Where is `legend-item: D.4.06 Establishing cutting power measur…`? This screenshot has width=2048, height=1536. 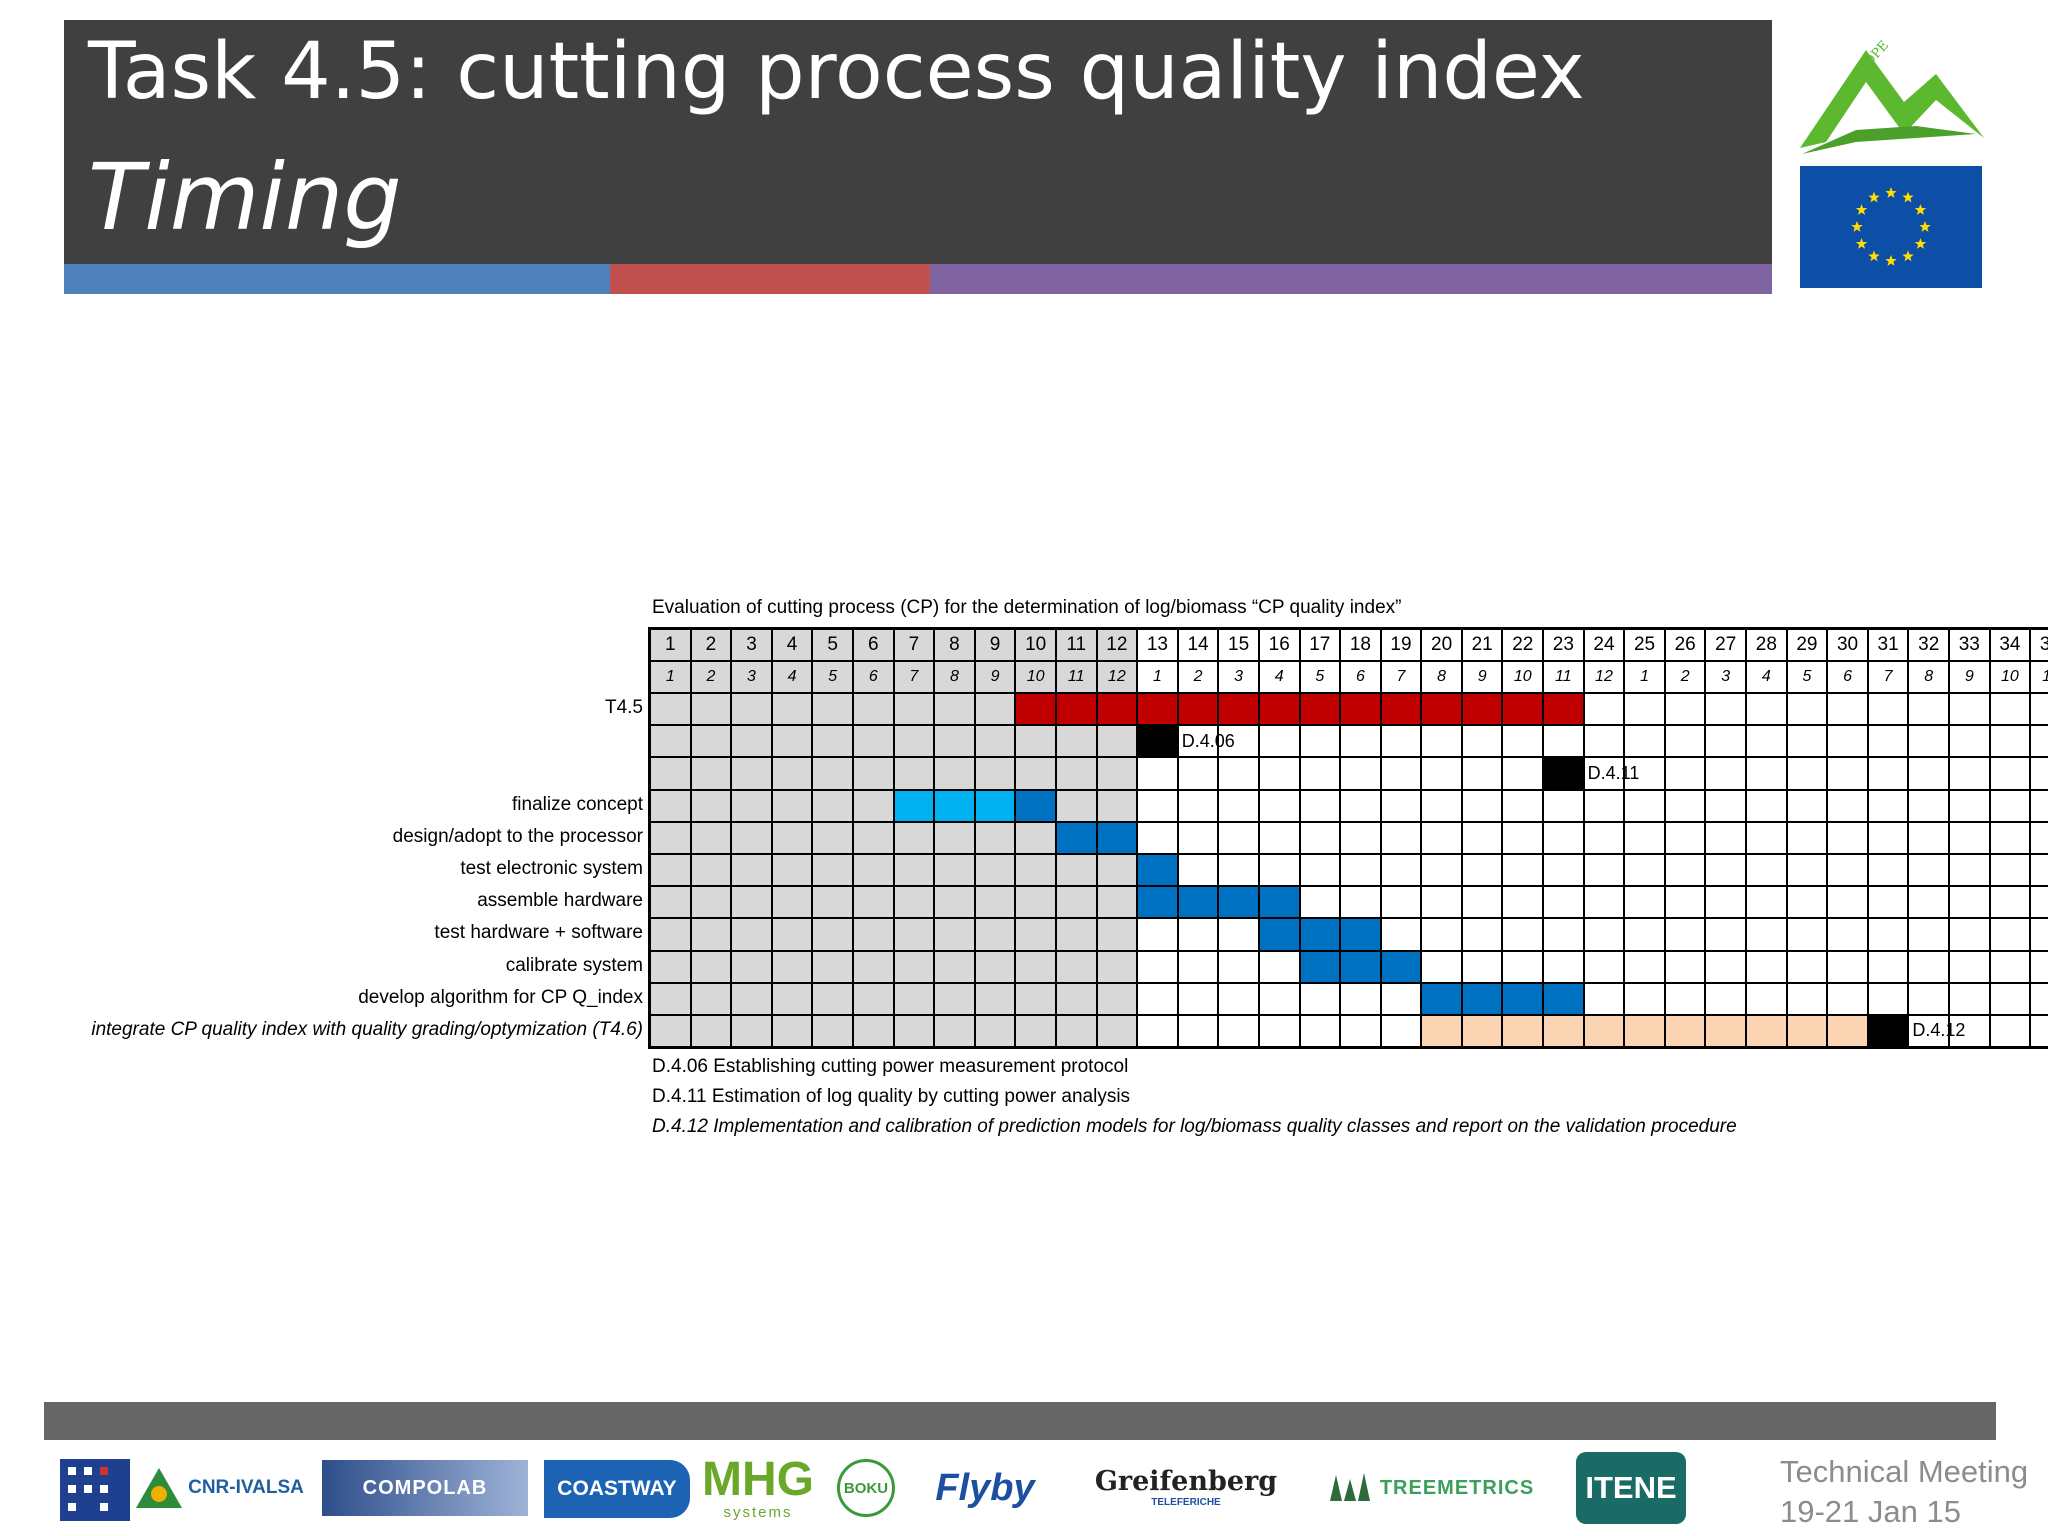
legend-item: D.4.06 Establishing cutting power measur… is located at coordinates (890, 1066).